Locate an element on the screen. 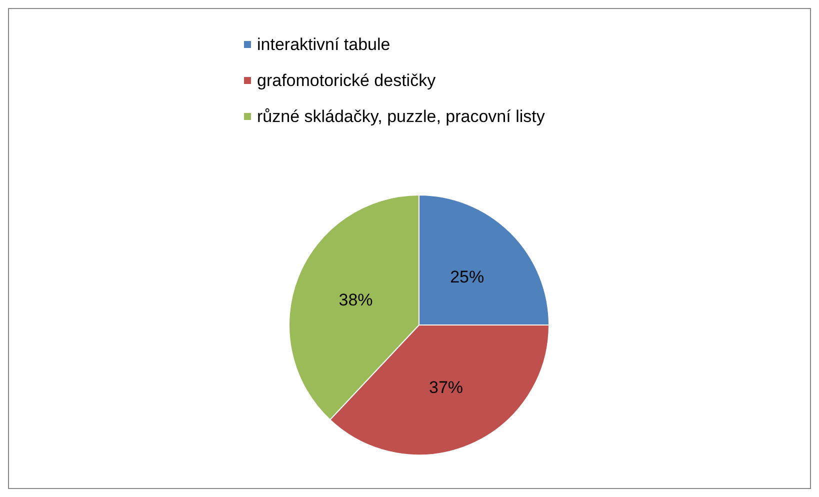 The height and width of the screenshot is (497, 819). legend-label: interaktivní tabule is located at coordinates (323, 44).